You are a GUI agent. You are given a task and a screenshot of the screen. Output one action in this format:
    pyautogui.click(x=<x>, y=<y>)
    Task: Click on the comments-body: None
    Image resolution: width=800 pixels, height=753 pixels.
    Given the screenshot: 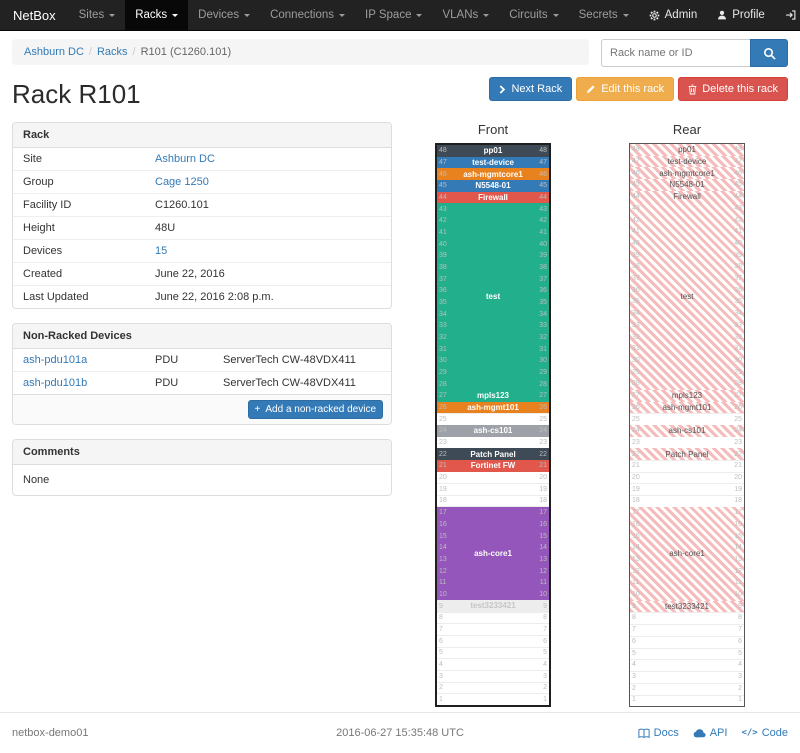 What is the action you would take?
    pyautogui.click(x=36, y=480)
    